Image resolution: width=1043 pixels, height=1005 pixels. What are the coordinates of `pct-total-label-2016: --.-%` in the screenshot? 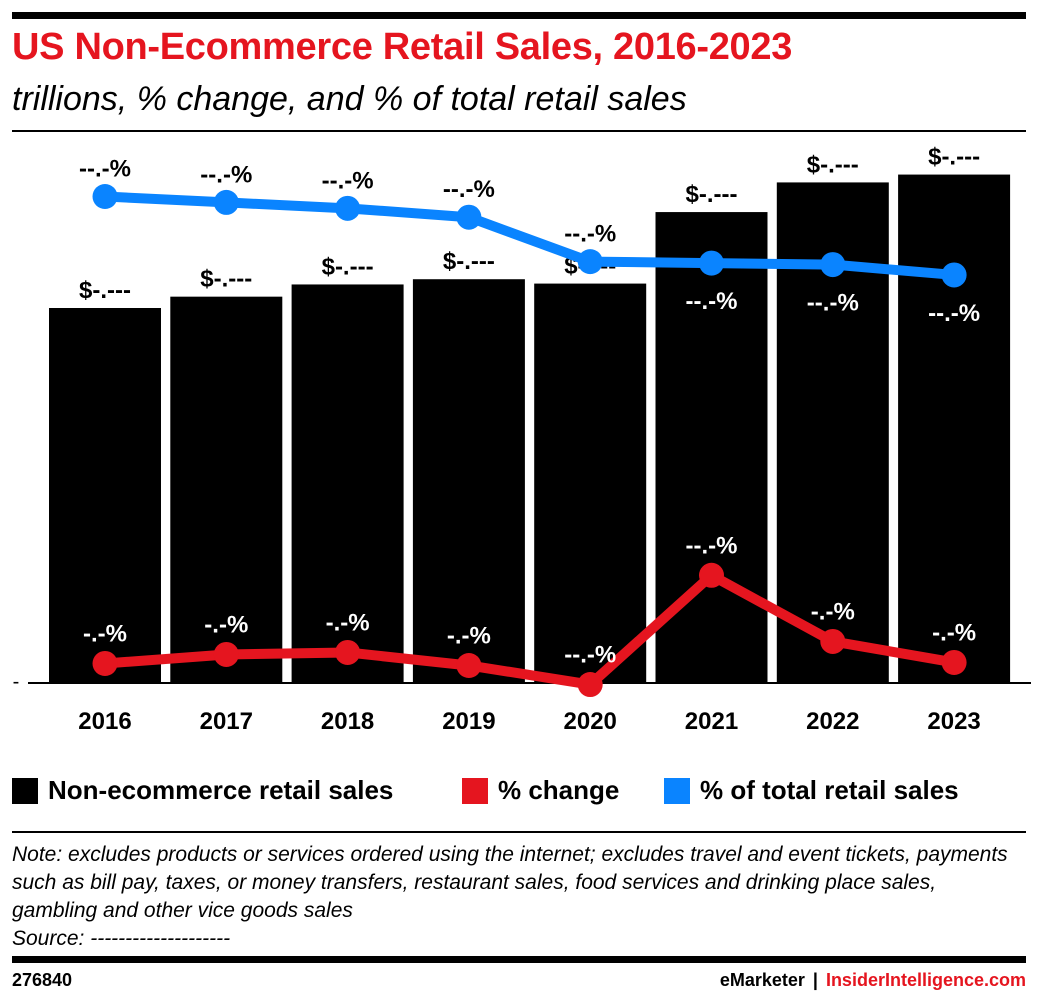 It's located at (105, 169).